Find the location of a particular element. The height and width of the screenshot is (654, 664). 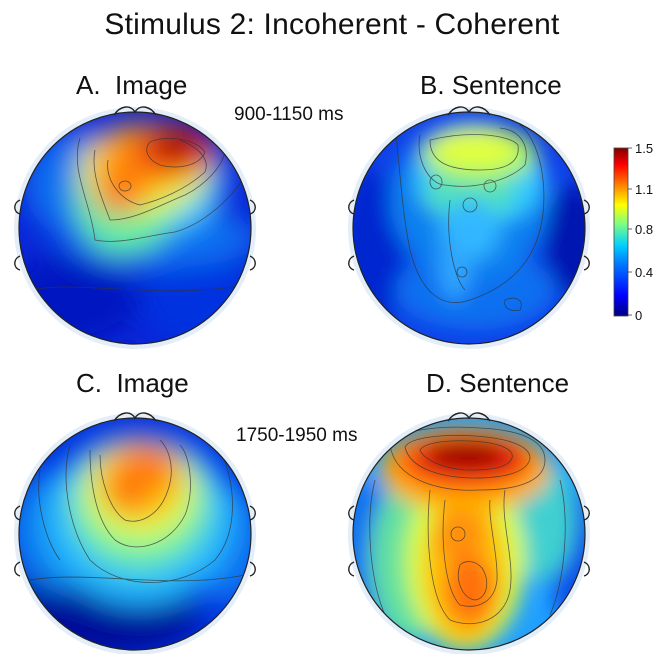

topomap-panel-d is located at coordinates (469, 533).